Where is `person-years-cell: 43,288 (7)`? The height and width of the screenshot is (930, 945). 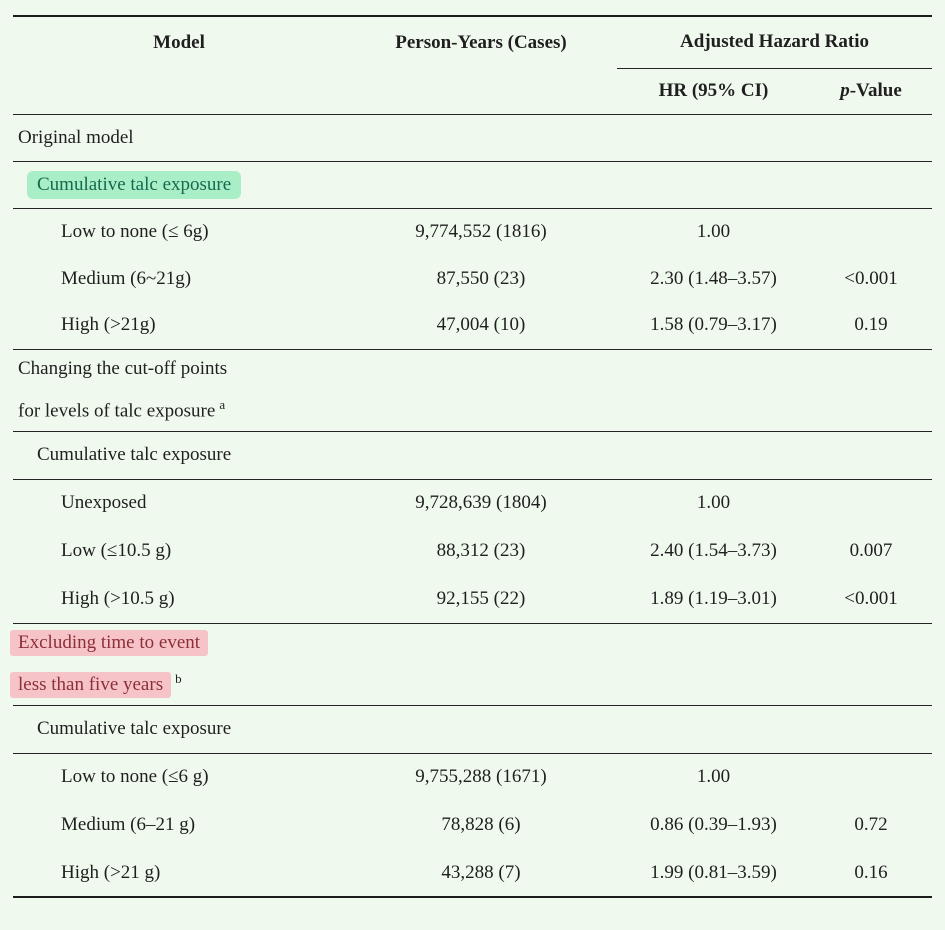
person-years-cell: 43,288 (7) is located at coordinates (481, 872).